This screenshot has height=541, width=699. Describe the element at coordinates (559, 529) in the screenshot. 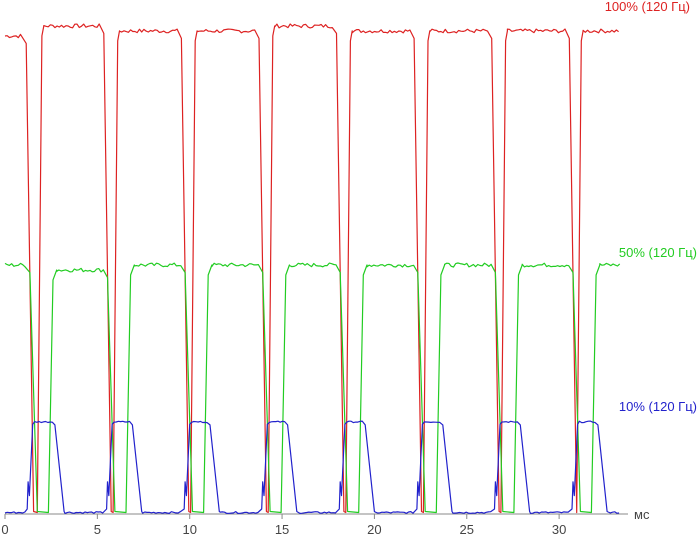

I see `x-tick-label: 30` at that location.